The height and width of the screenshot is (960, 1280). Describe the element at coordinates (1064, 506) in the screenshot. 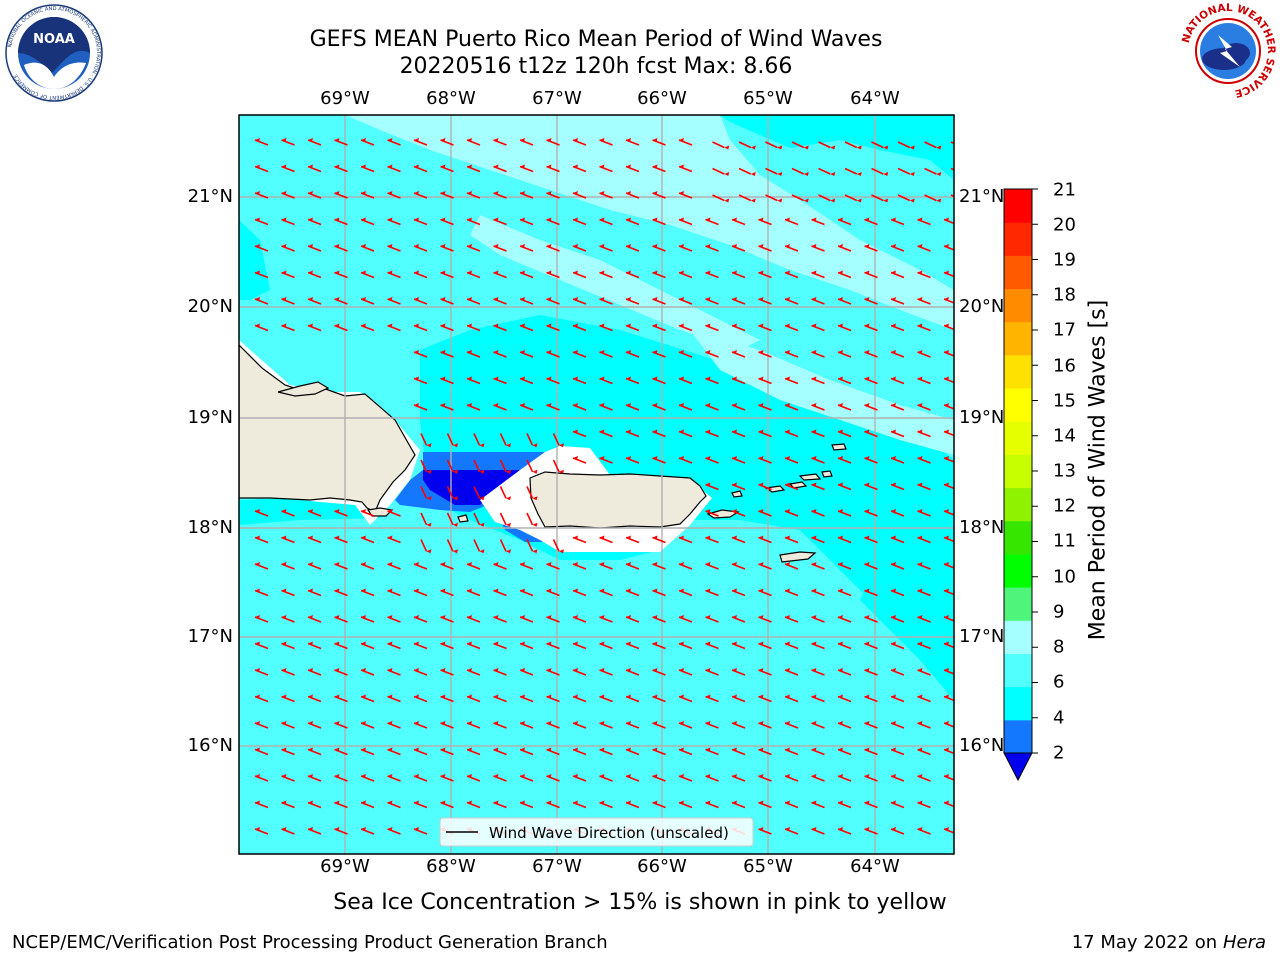

I see `colorbar-tick-label: 12` at that location.